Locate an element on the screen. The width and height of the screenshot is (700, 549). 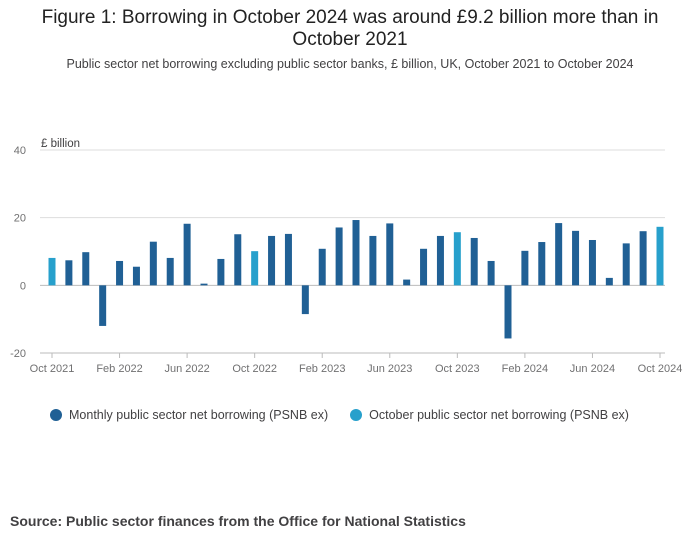
legend-marker-monthly-icon is located at coordinates (56, 415).